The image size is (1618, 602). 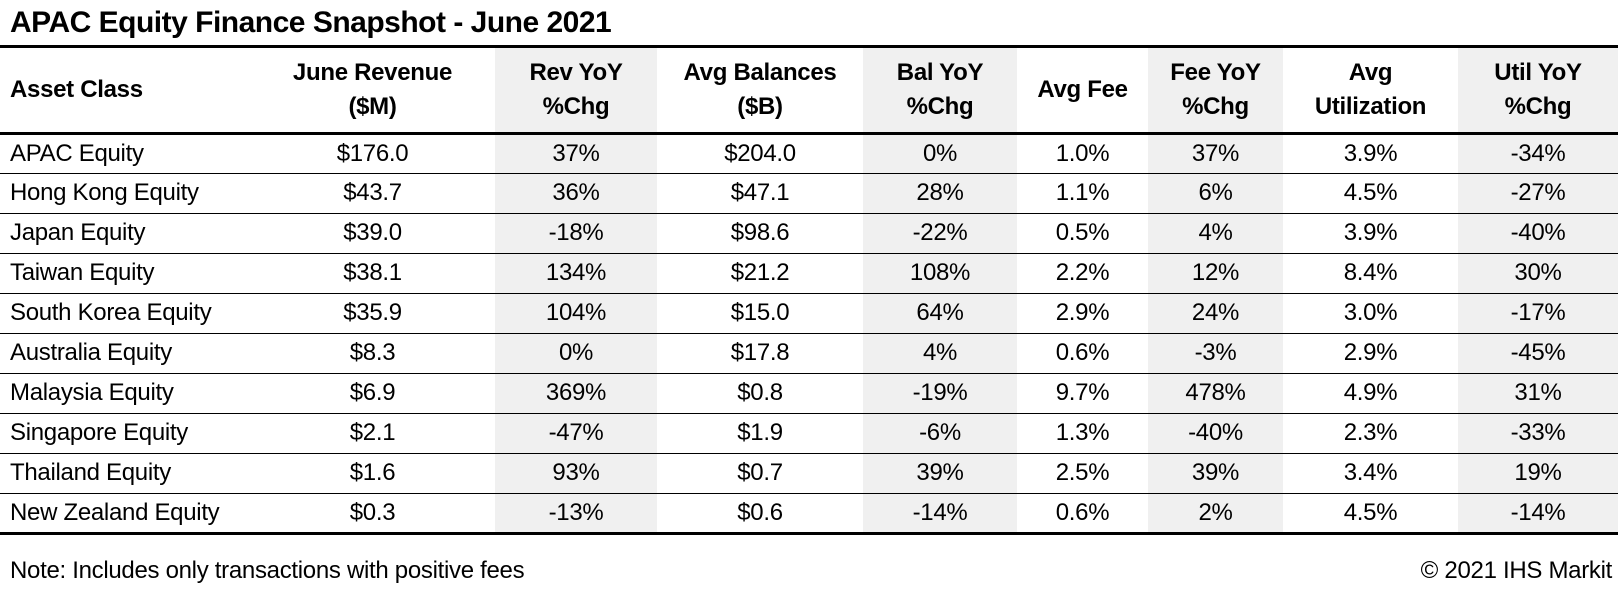 I want to click on column-header-line2: ($B), so click(x=760, y=106).